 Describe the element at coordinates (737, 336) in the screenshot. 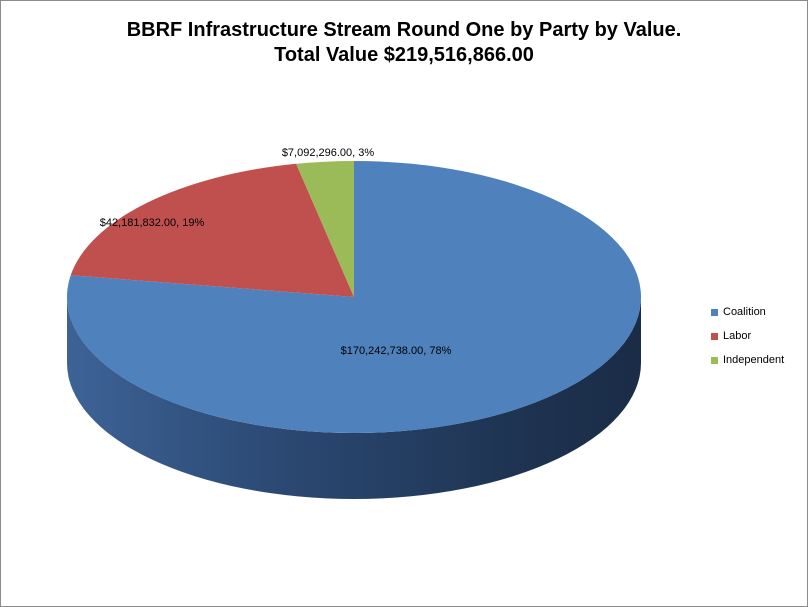

I see `legend-label-labor: Labor` at that location.